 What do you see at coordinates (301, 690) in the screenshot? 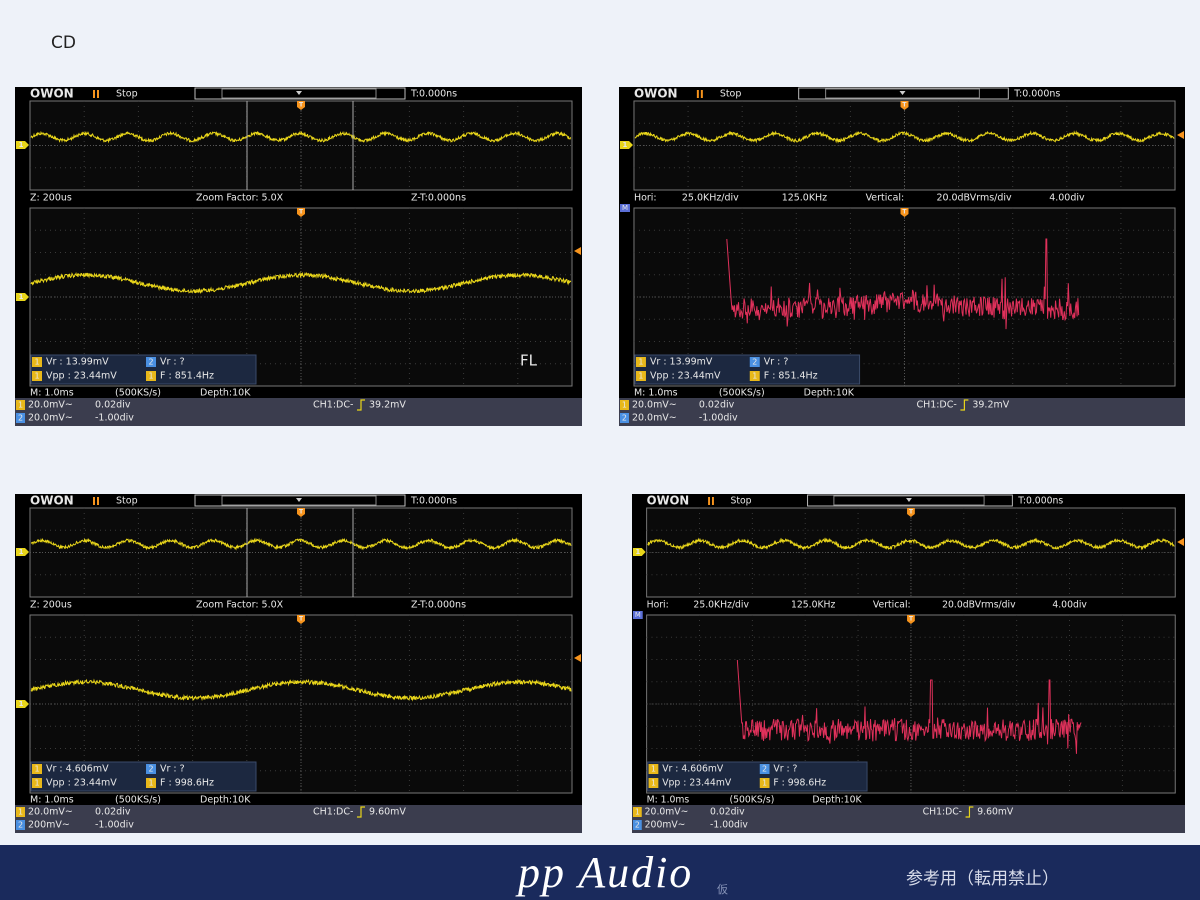
I see `zoom-waveform` at bounding box center [301, 690].